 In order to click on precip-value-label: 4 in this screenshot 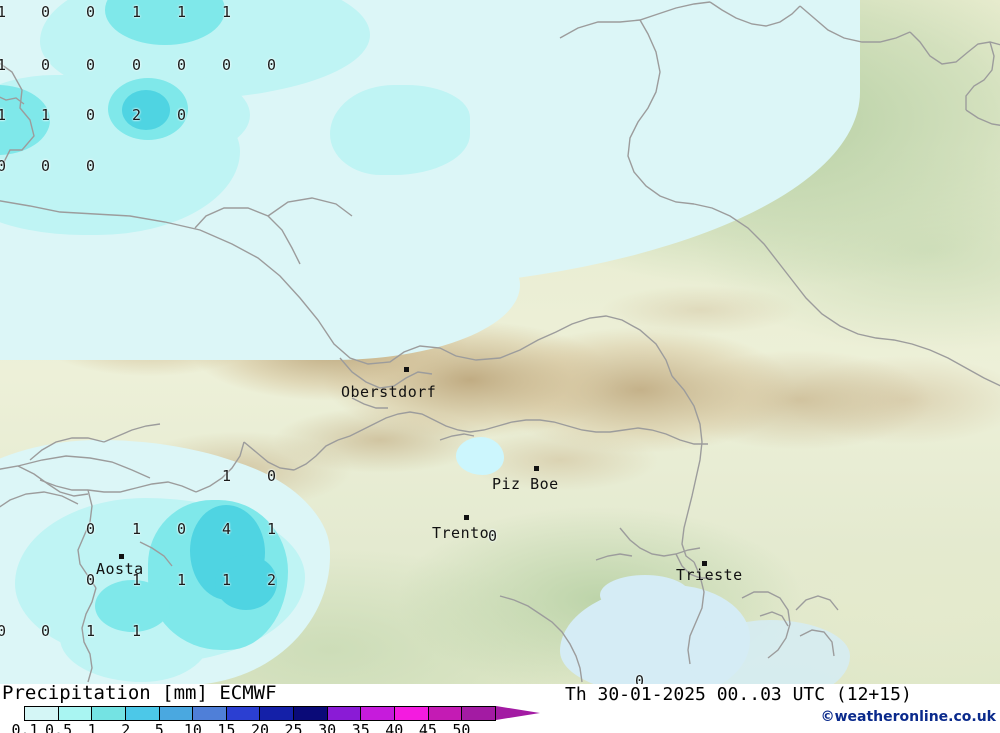, I will do `click(227, 529)`.